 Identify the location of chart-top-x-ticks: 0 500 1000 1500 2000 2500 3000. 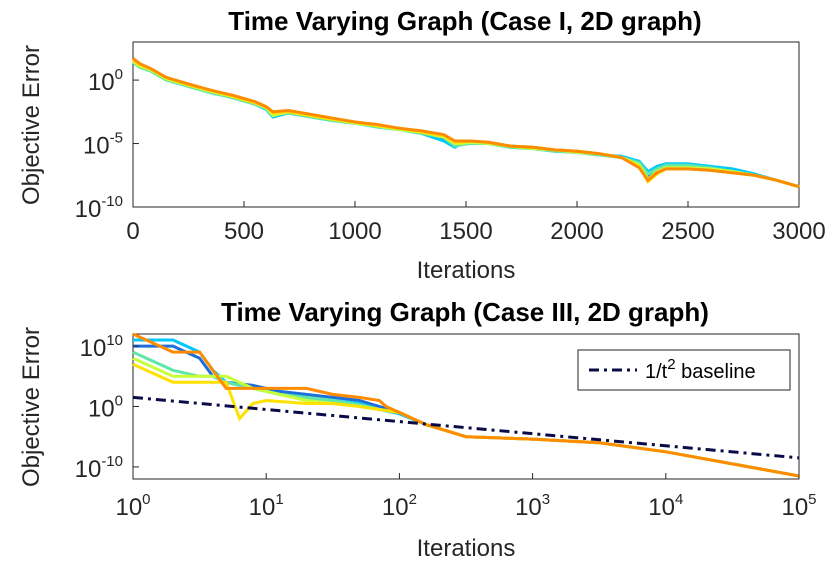
(476, 223).